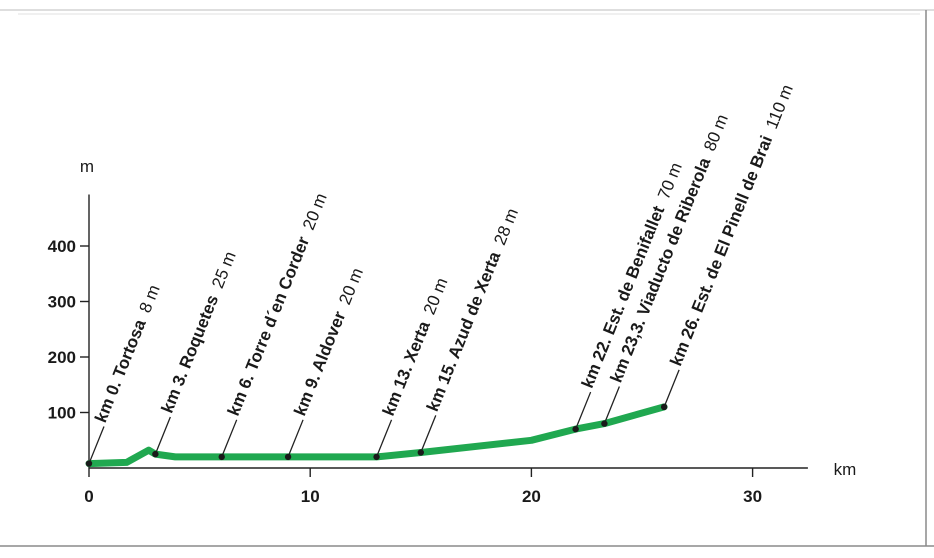 The image size is (934, 558). I want to click on stop-label: km 0. Tortosa8 m, so click(127, 353).